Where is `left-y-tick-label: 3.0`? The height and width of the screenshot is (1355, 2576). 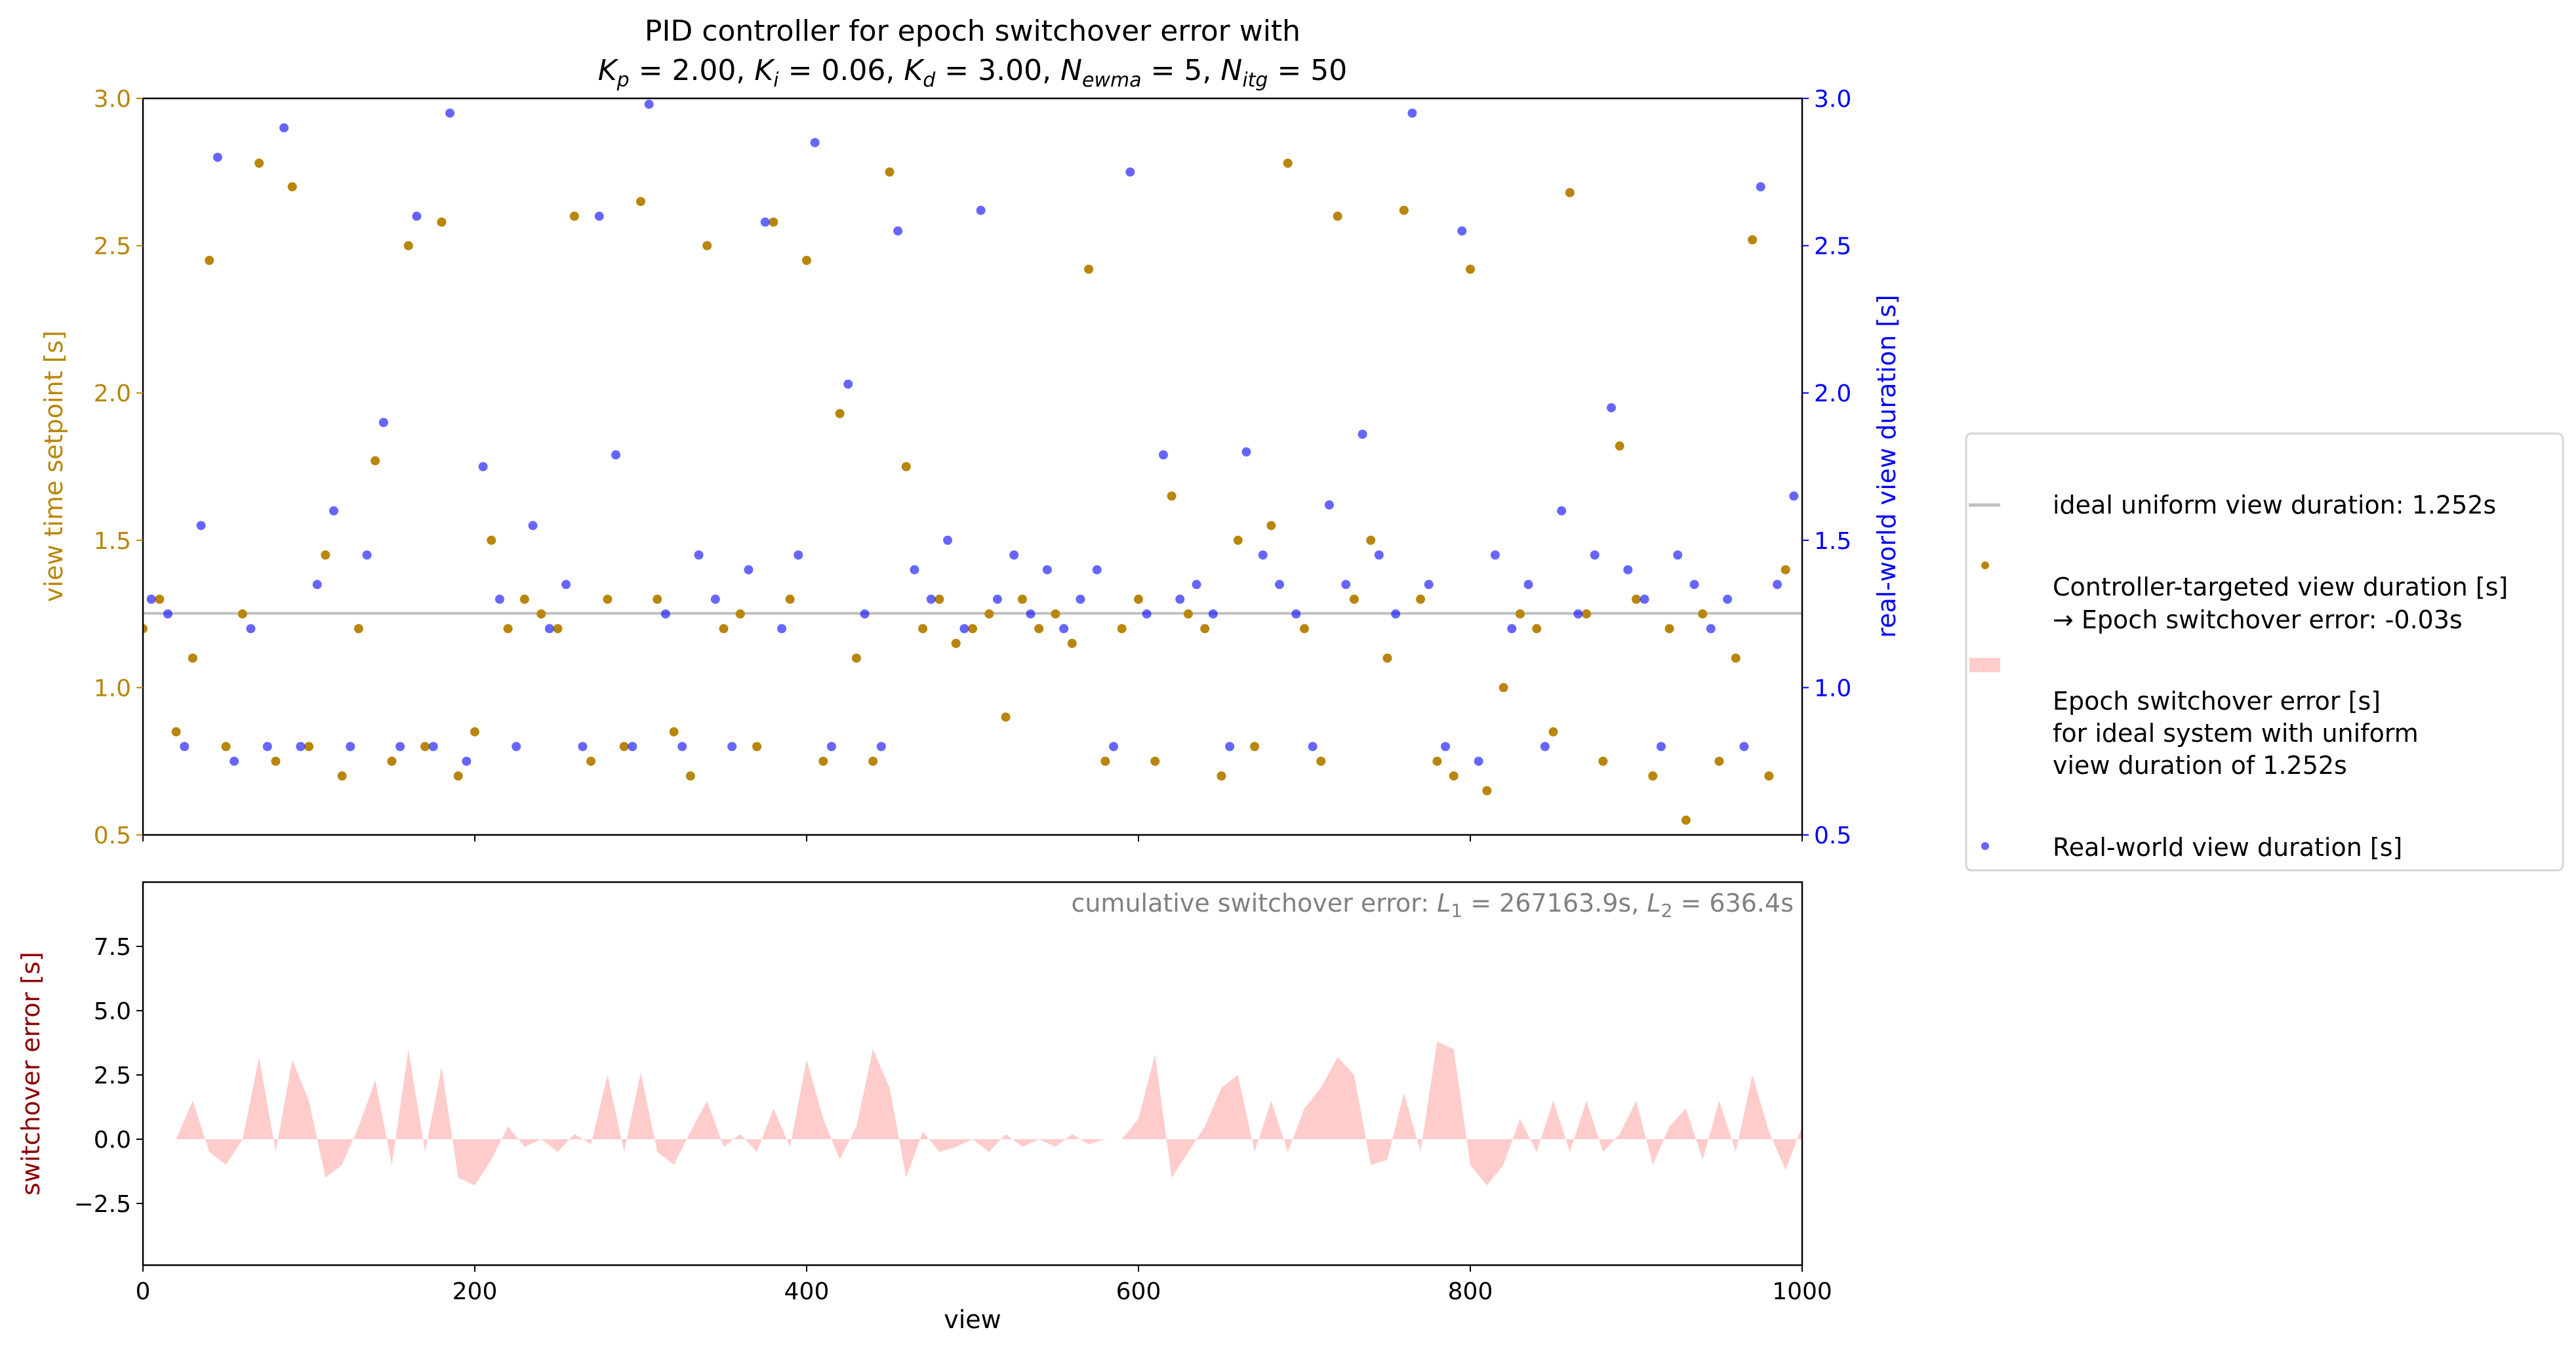 left-y-tick-label: 3.0 is located at coordinates (112, 99).